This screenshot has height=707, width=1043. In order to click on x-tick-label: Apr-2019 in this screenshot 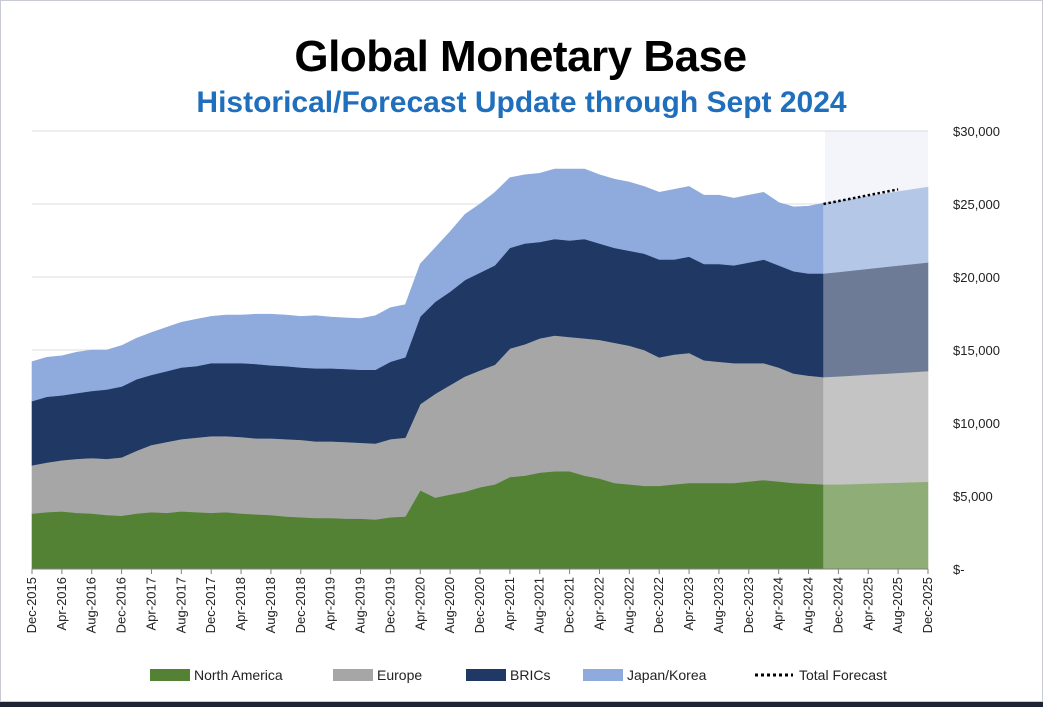, I will do `click(330, 603)`.